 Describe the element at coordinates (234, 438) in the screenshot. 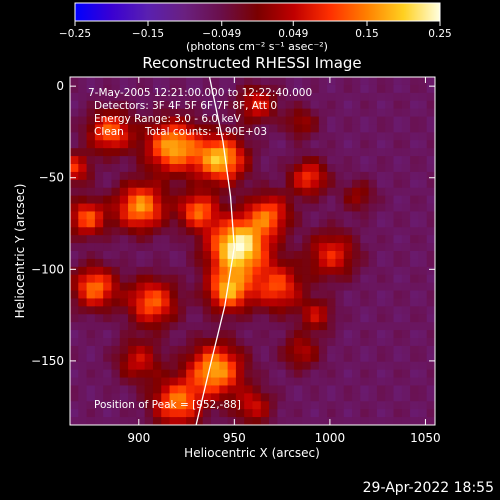

I see `x-tick-label: 950` at that location.